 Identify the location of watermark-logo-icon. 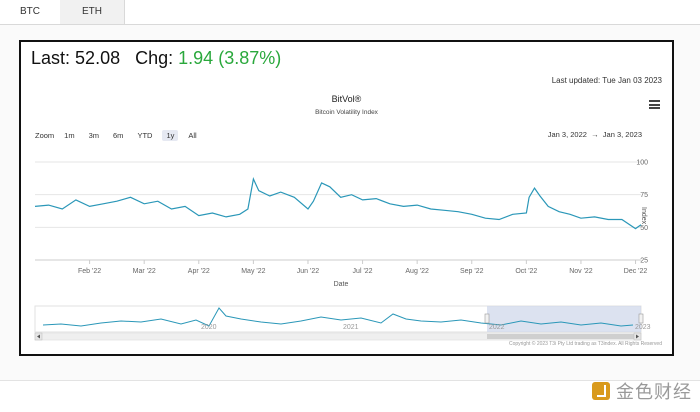
(601, 391).